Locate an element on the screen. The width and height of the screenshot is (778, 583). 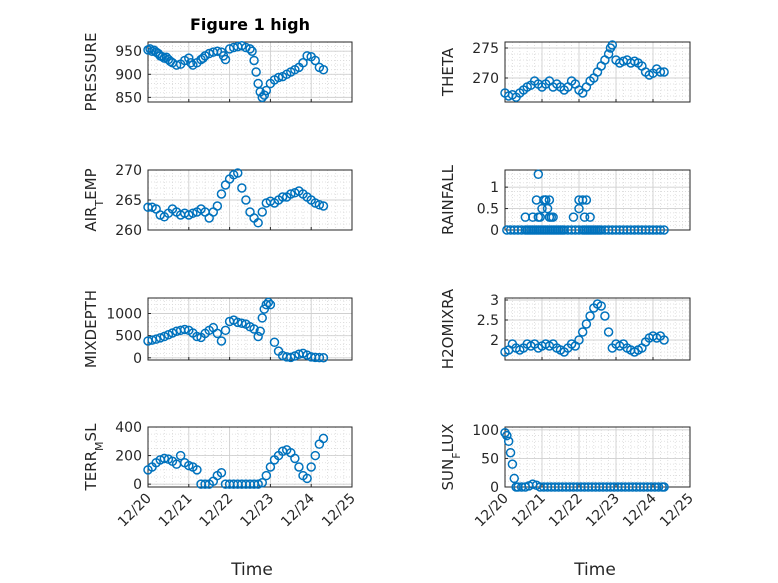
y-tick-label: 275 is located at coordinates (485, 49).